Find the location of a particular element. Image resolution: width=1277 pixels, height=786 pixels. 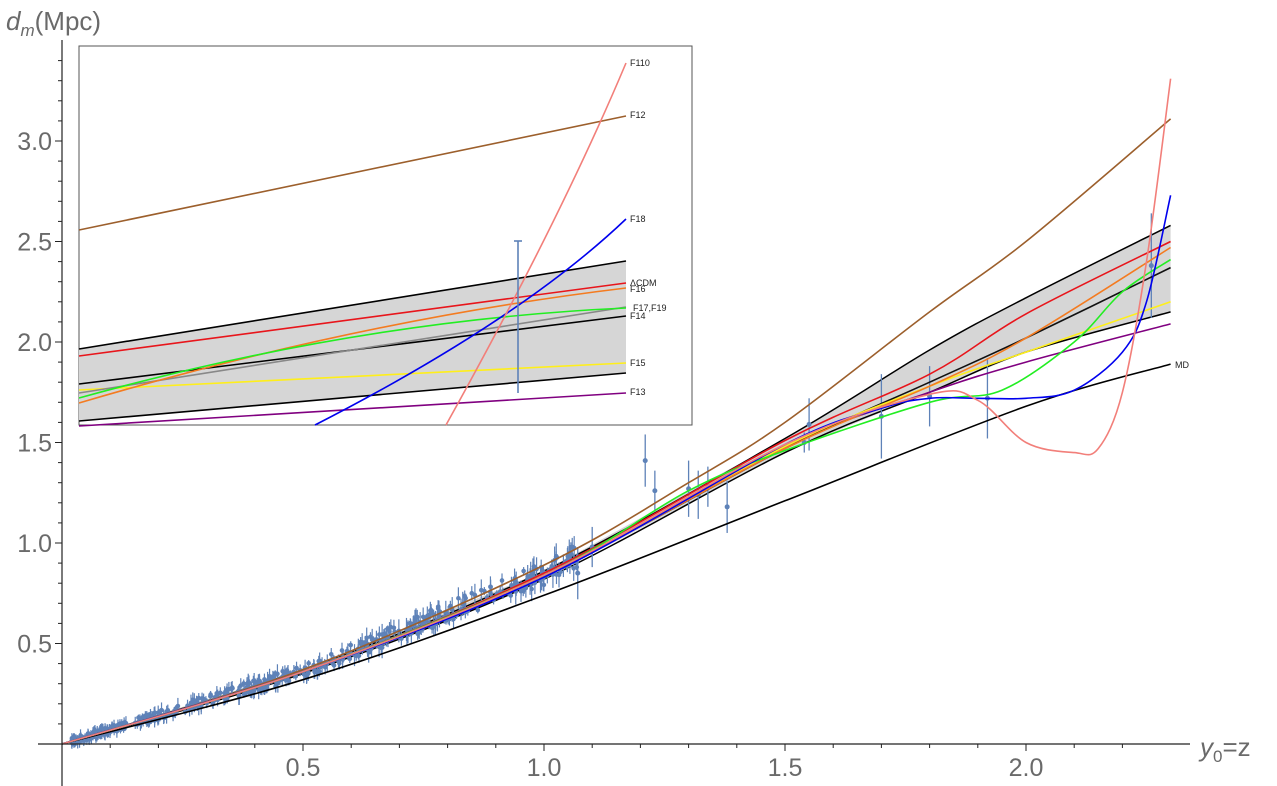

inset-label-f110: F110 is located at coordinates (640, 63).